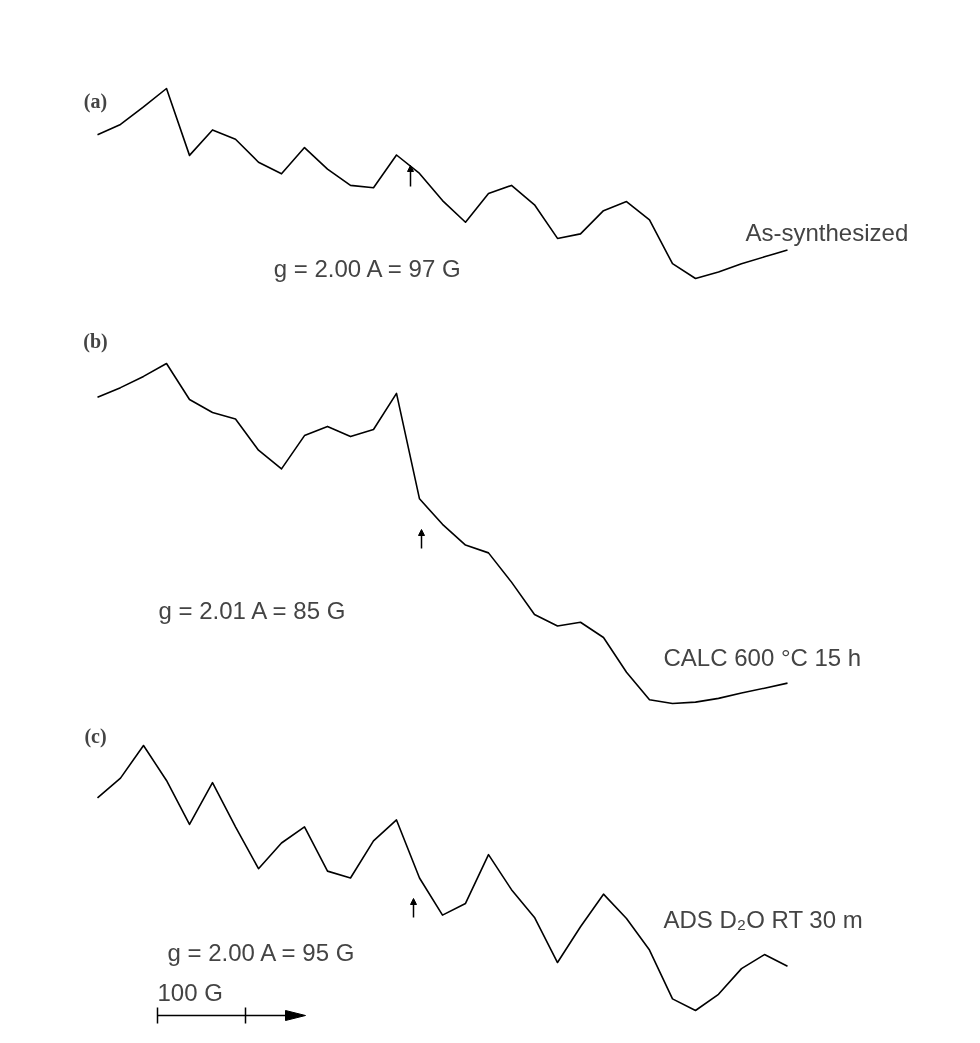 The image size is (980, 1043). Describe the element at coordinates (95, 736) in the screenshot. I see `chart-title: (c)` at that location.